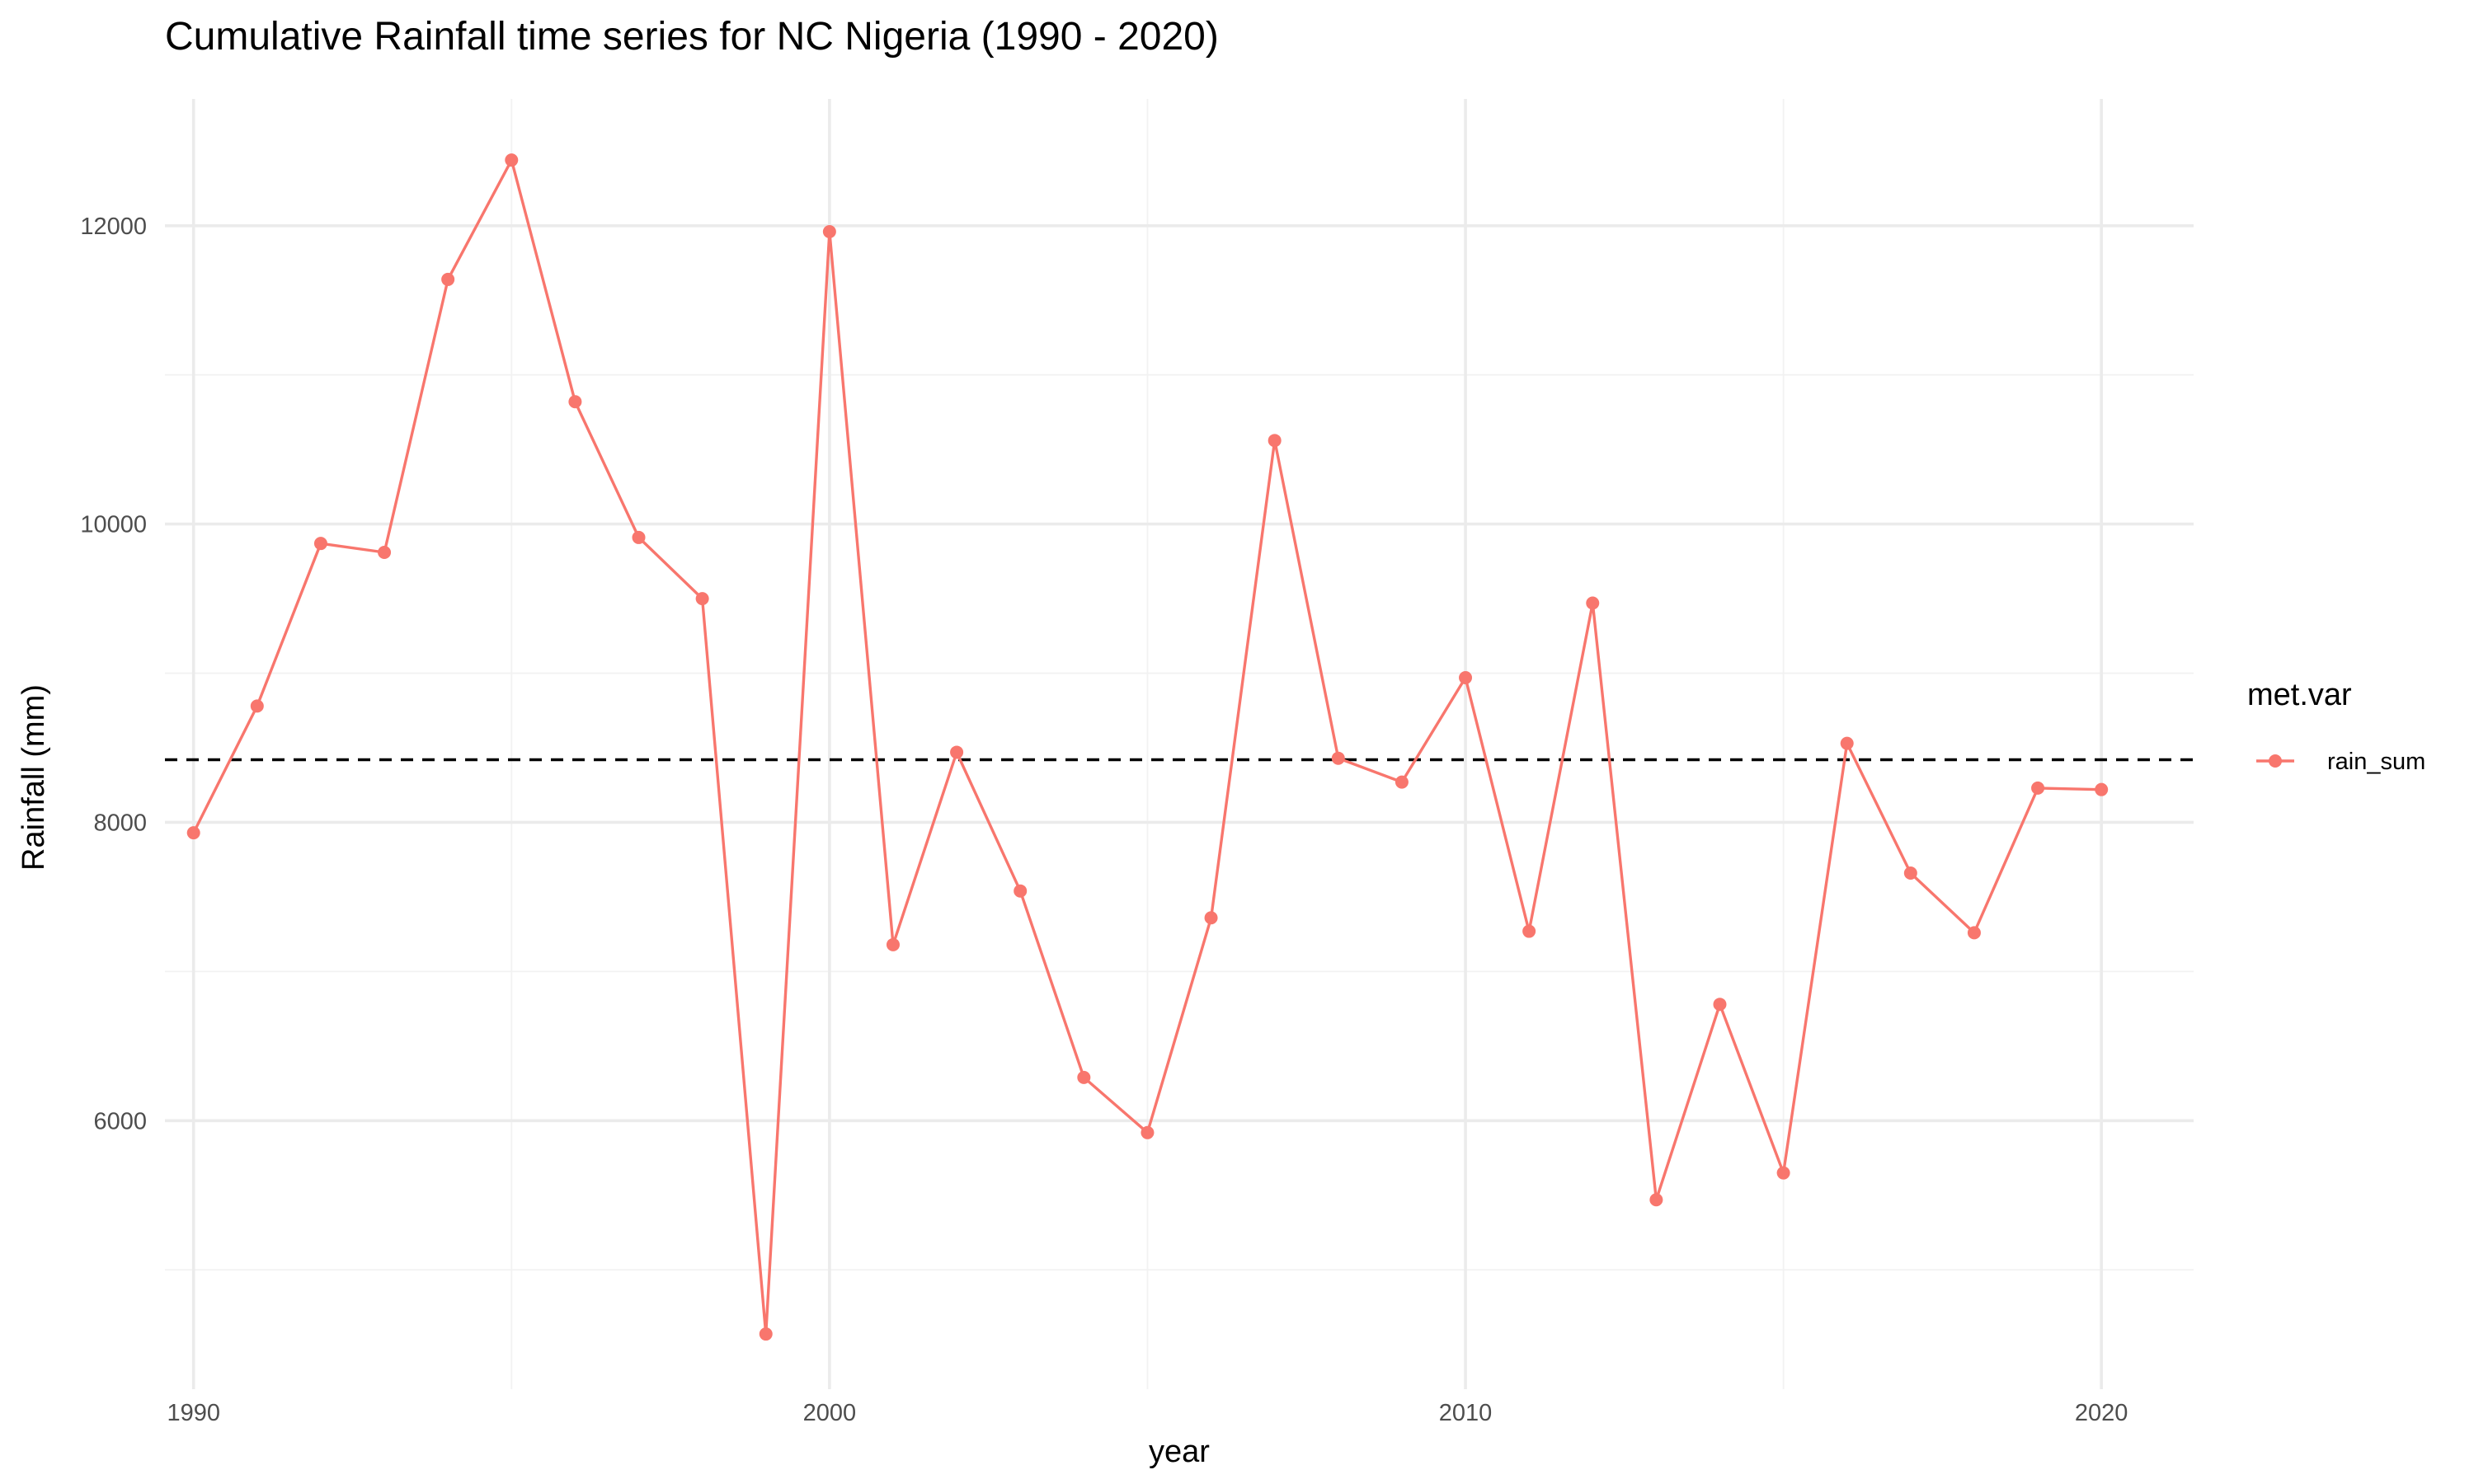 This screenshot has width=2474, height=1484. What do you see at coordinates (120, 823) in the screenshot?
I see `y-tick-label: 8000` at bounding box center [120, 823].